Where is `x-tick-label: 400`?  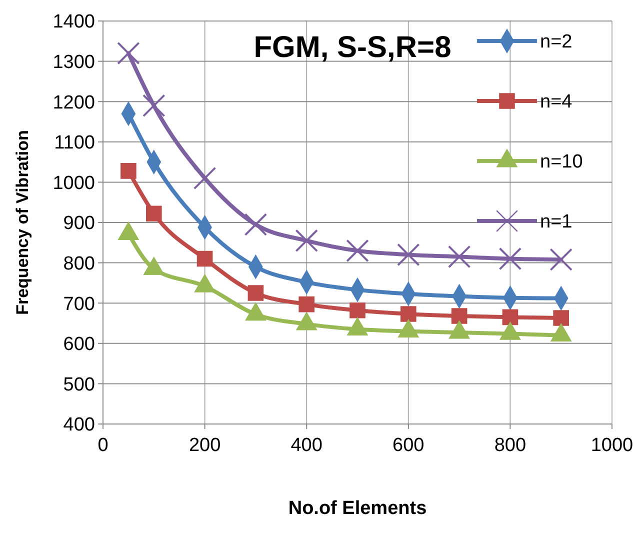
x-tick-label: 400 is located at coordinates (306, 445).